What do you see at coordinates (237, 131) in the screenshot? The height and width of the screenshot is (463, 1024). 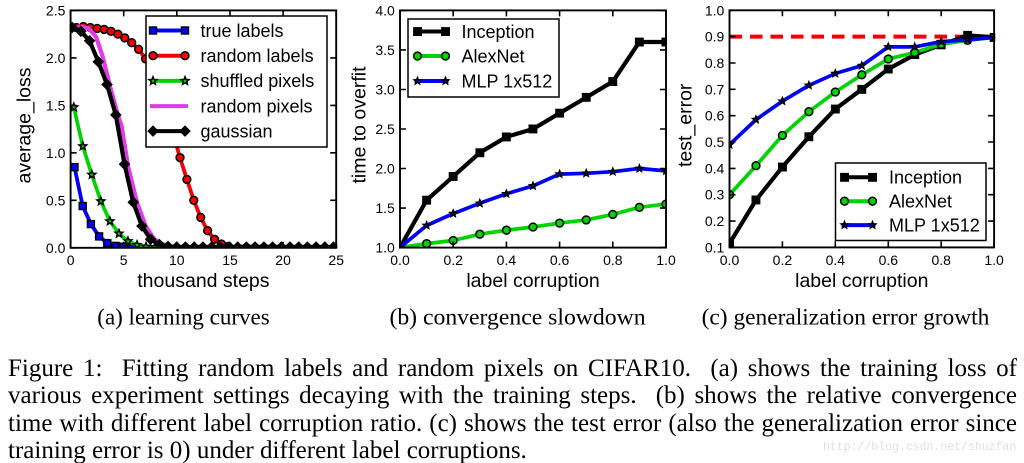 I see `svg-text: gaussian` at bounding box center [237, 131].